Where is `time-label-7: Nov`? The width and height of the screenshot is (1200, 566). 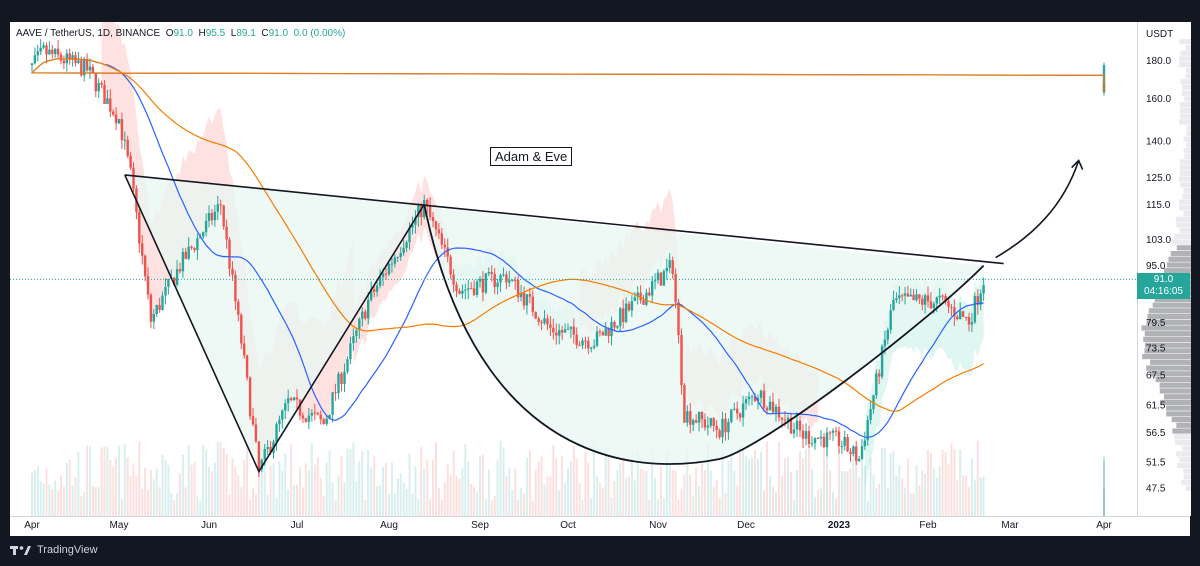 time-label-7: Nov is located at coordinates (658, 525).